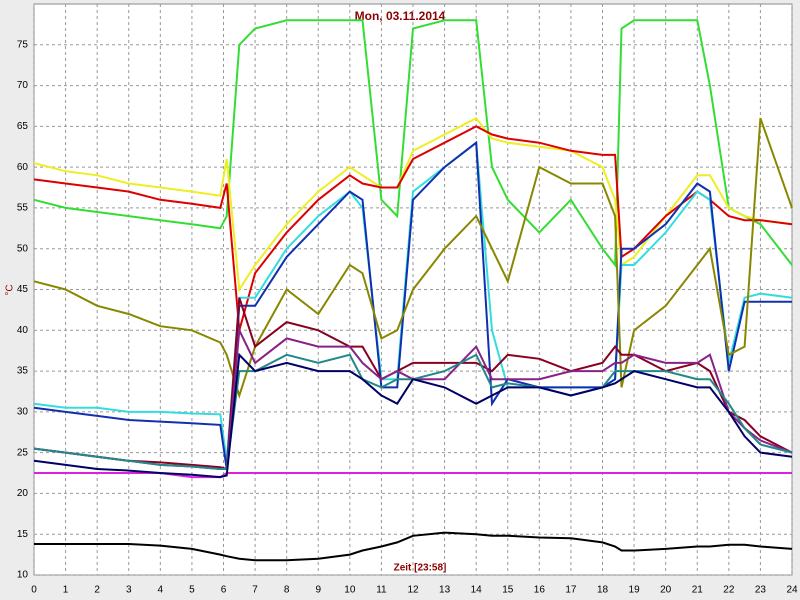 The image size is (800, 600). Describe the element at coordinates (420, 568) in the screenshot. I see `x-axis-label: Zeit [23:58]` at that location.